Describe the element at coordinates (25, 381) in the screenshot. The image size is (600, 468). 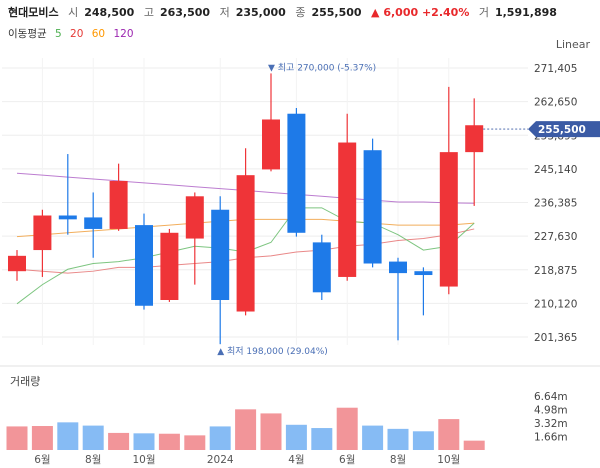
I see `volume-panel-label: 거래량` at that location.